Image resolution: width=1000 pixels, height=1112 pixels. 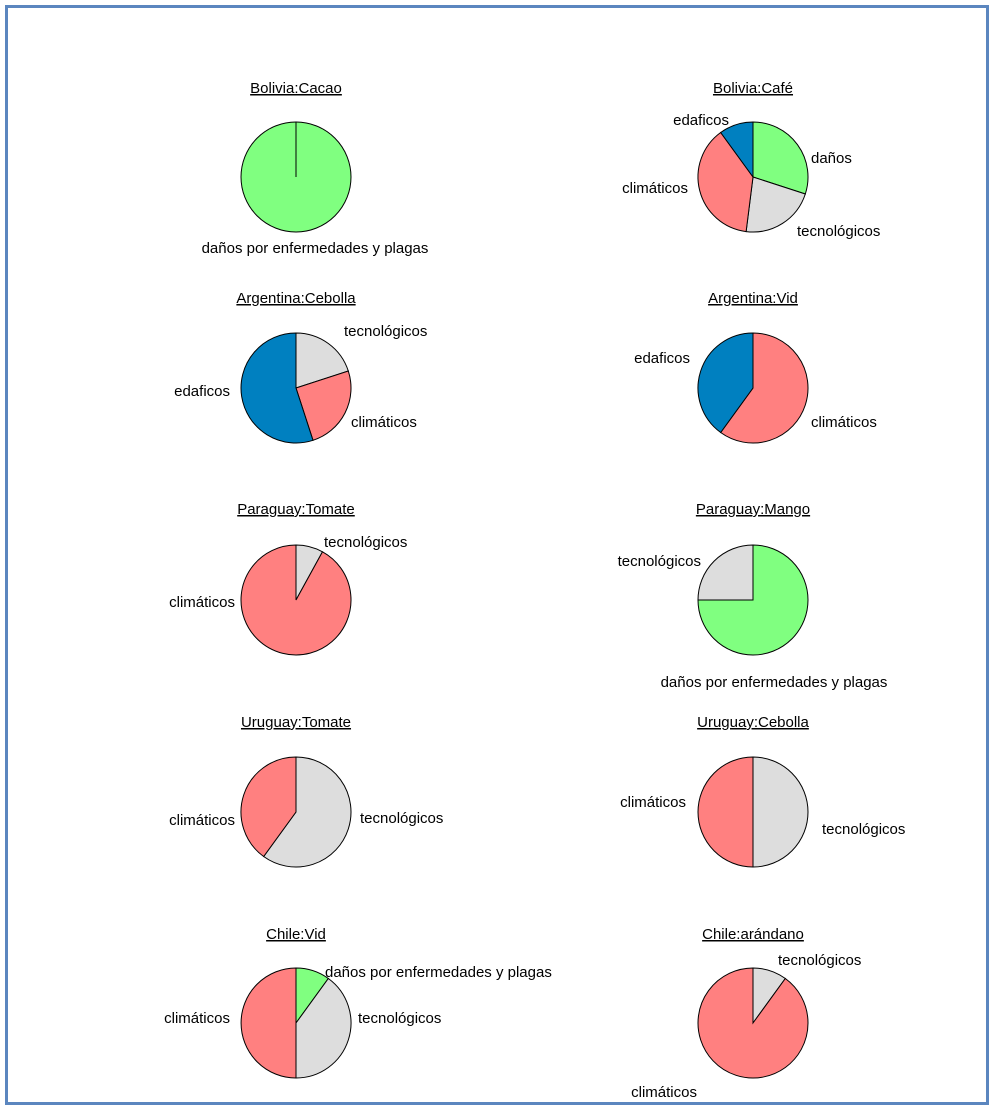 What do you see at coordinates (753, 509) in the screenshot?
I see `chart-title: Paraguay:Mango` at bounding box center [753, 509].